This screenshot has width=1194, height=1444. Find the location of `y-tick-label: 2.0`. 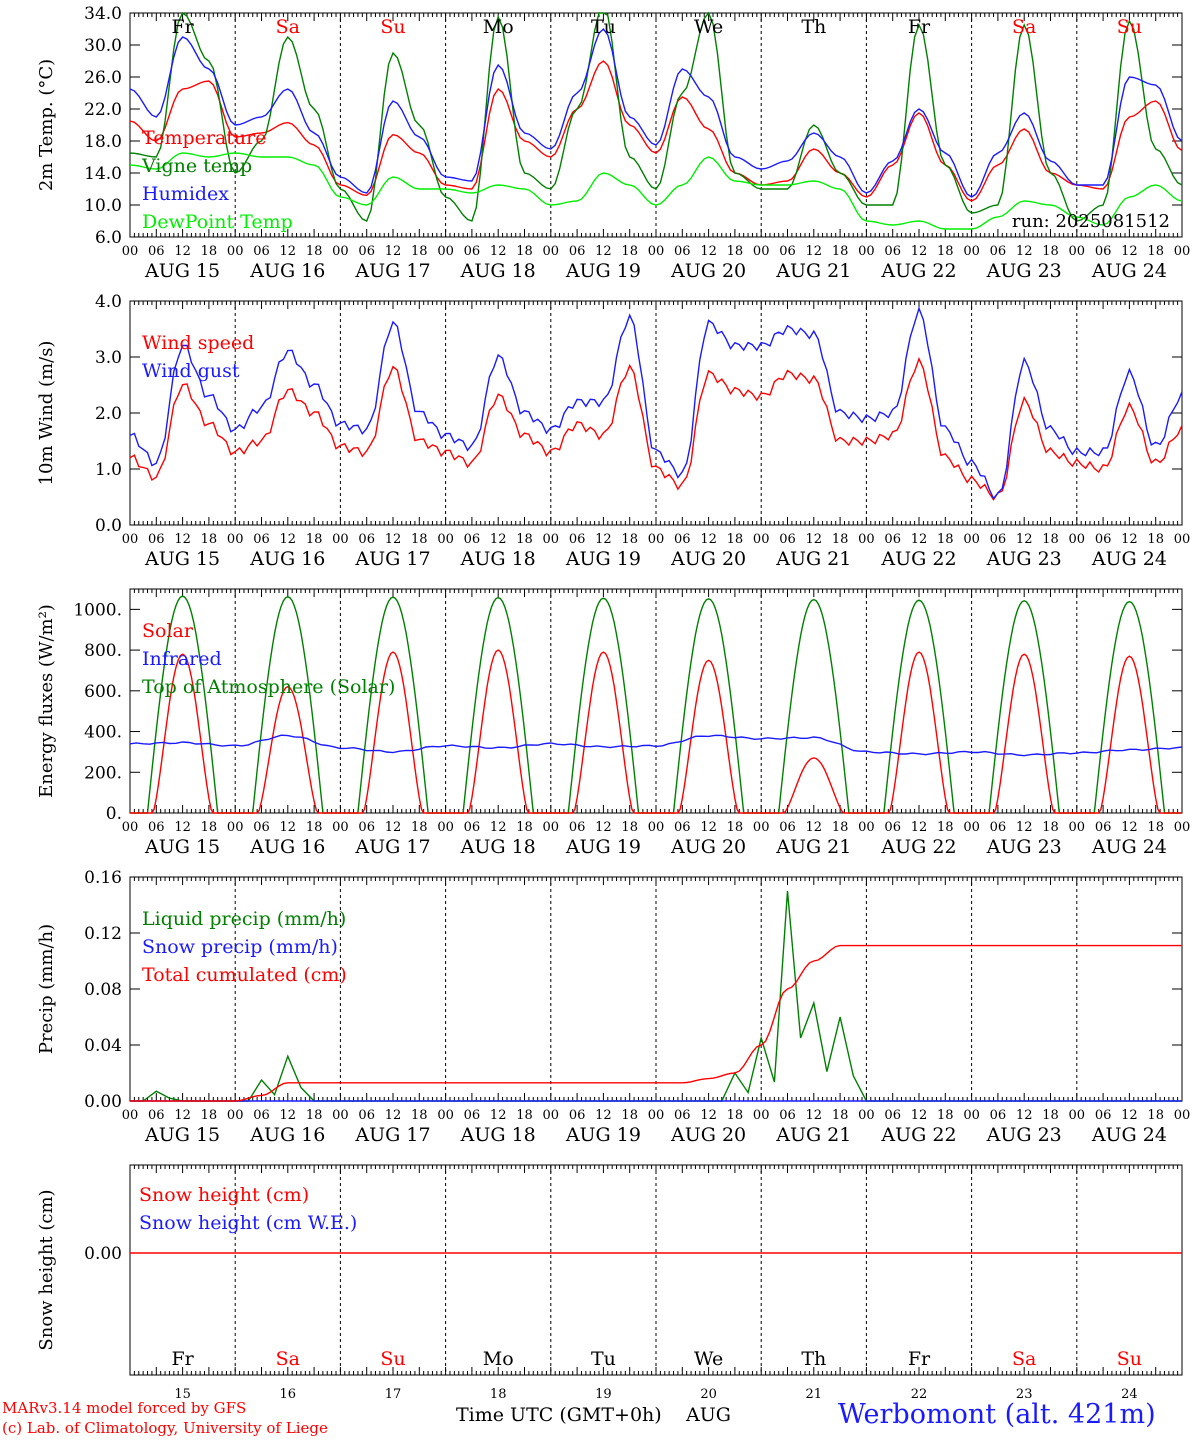

y-tick-label: 2.0 is located at coordinates (108, 414).